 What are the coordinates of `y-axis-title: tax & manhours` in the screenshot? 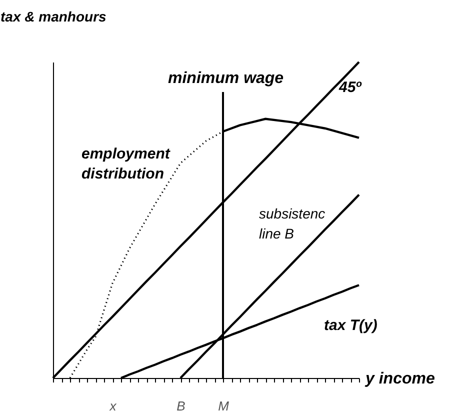 It's located at (53, 16).